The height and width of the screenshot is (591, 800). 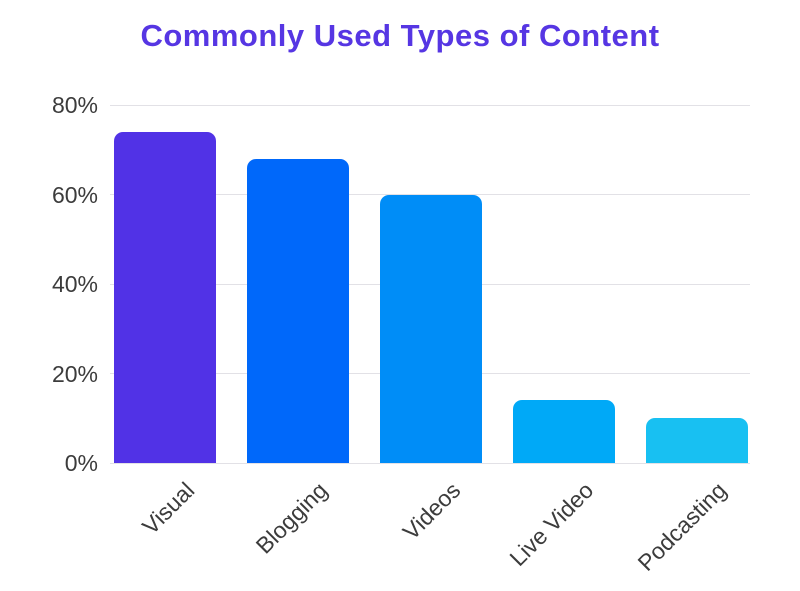 I want to click on y-axis-tick-label: 20%, so click(x=74, y=373).